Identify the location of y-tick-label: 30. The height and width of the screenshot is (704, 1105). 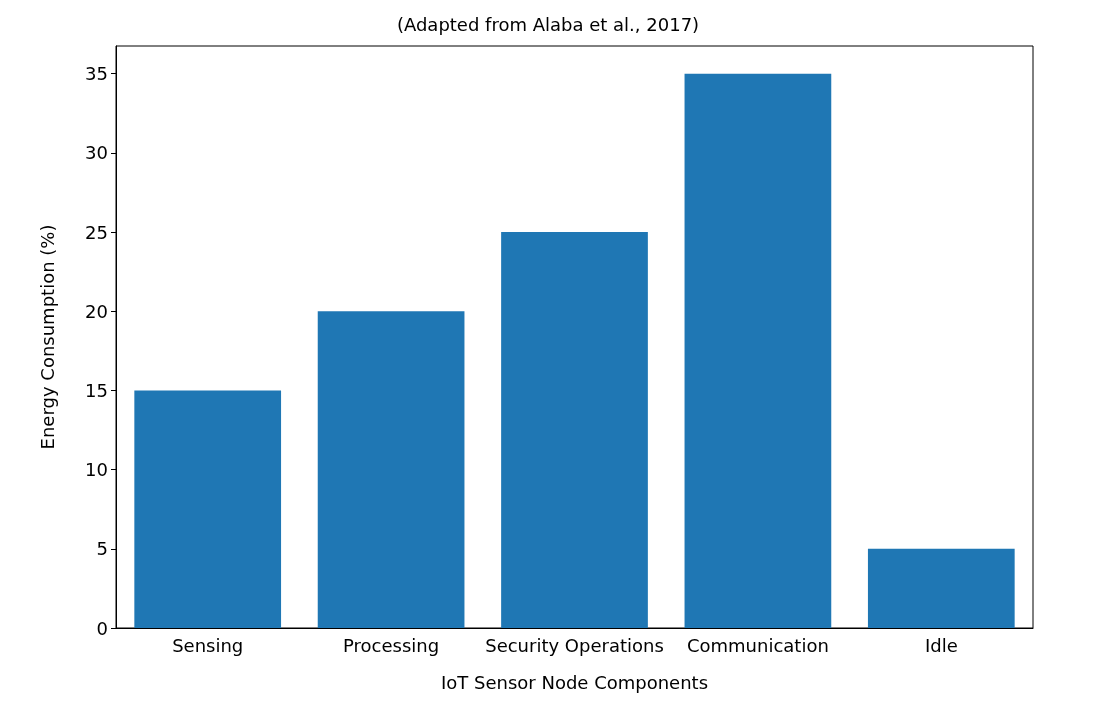
(96, 153).